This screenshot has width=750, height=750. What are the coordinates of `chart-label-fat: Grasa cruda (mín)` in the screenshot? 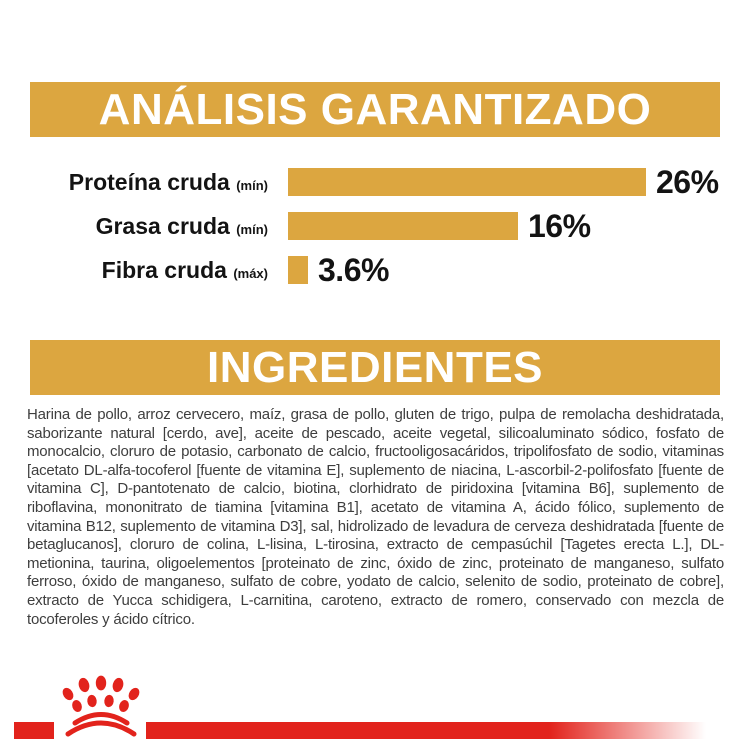 It's located at (134, 226).